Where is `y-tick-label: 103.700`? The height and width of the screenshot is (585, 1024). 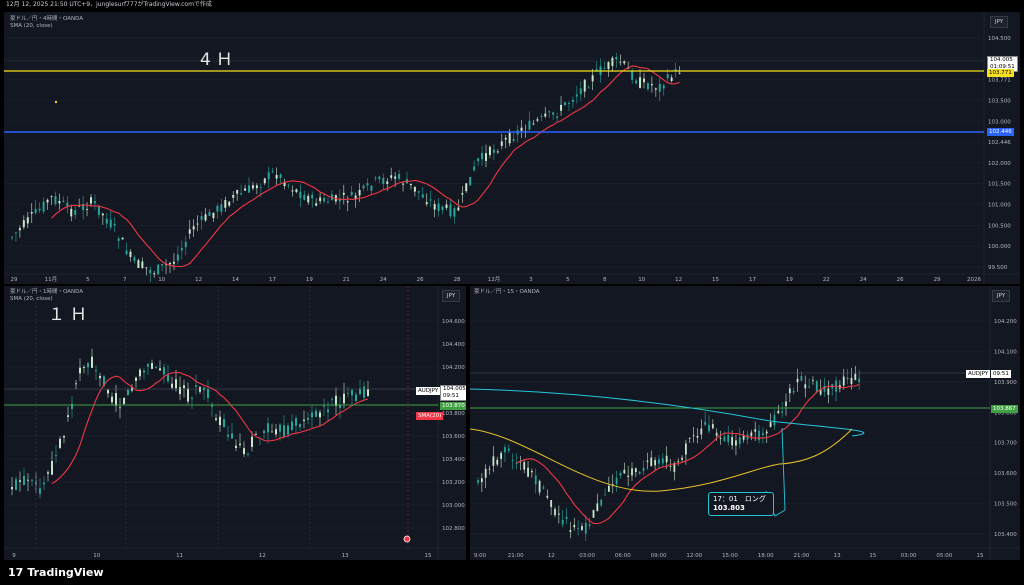
y-tick-label: 103.700 is located at coordinates (1005, 444).